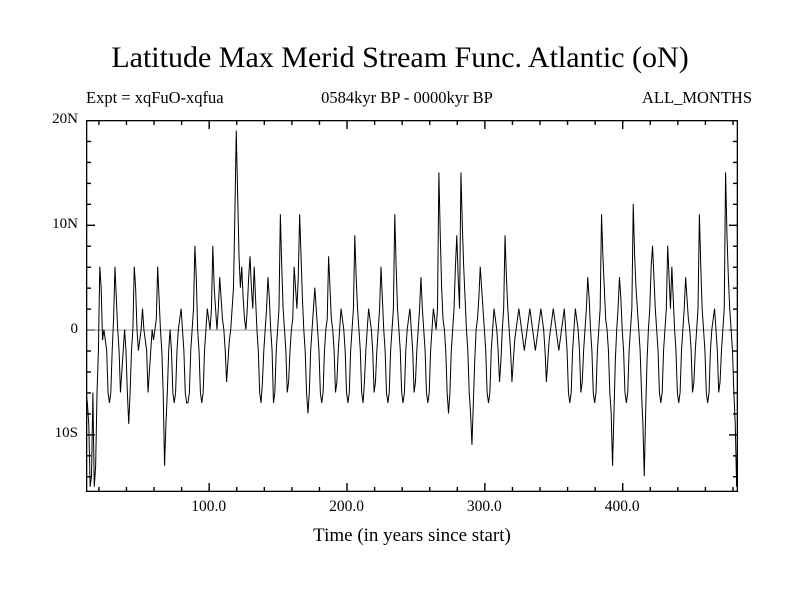 The height and width of the screenshot is (600, 800). I want to click on y-tick-label: 20N, so click(65, 119).